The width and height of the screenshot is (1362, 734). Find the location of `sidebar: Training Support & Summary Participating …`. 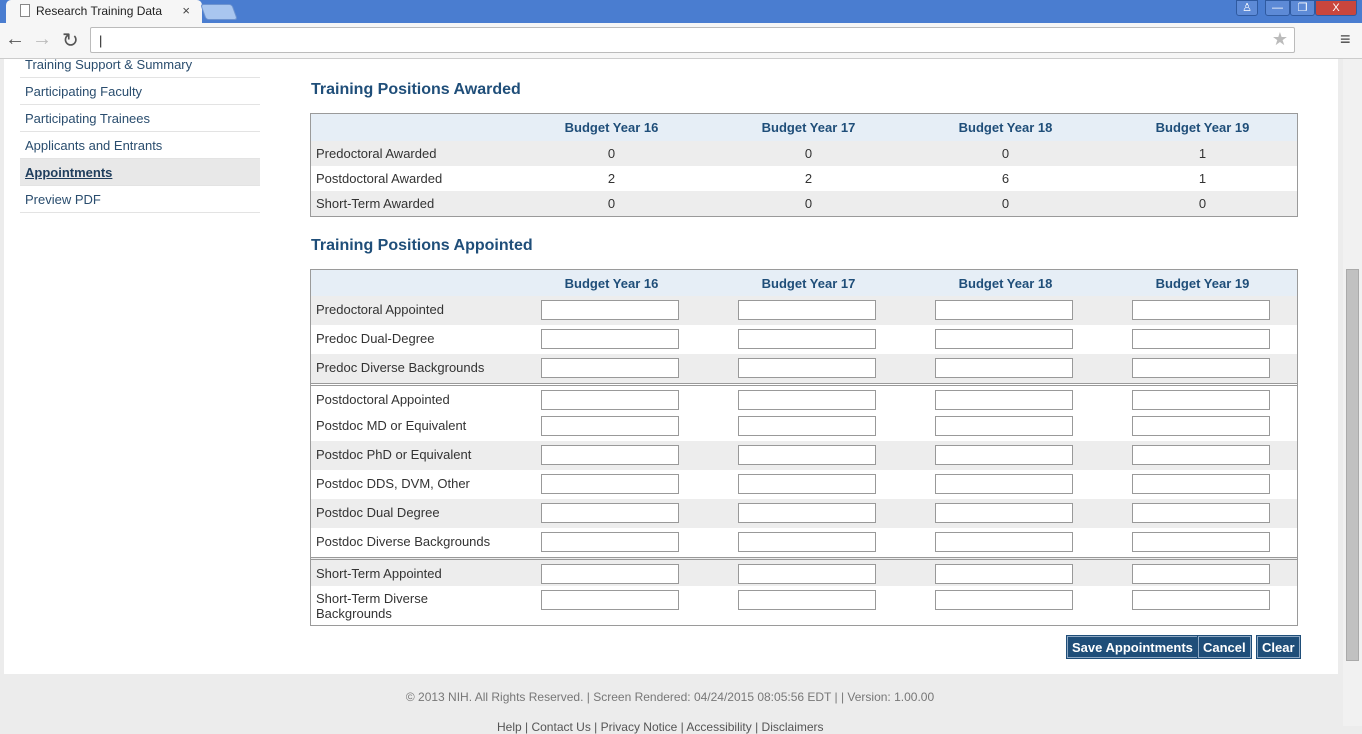

sidebar: Training Support & Summary Participating … is located at coordinates (140, 132).